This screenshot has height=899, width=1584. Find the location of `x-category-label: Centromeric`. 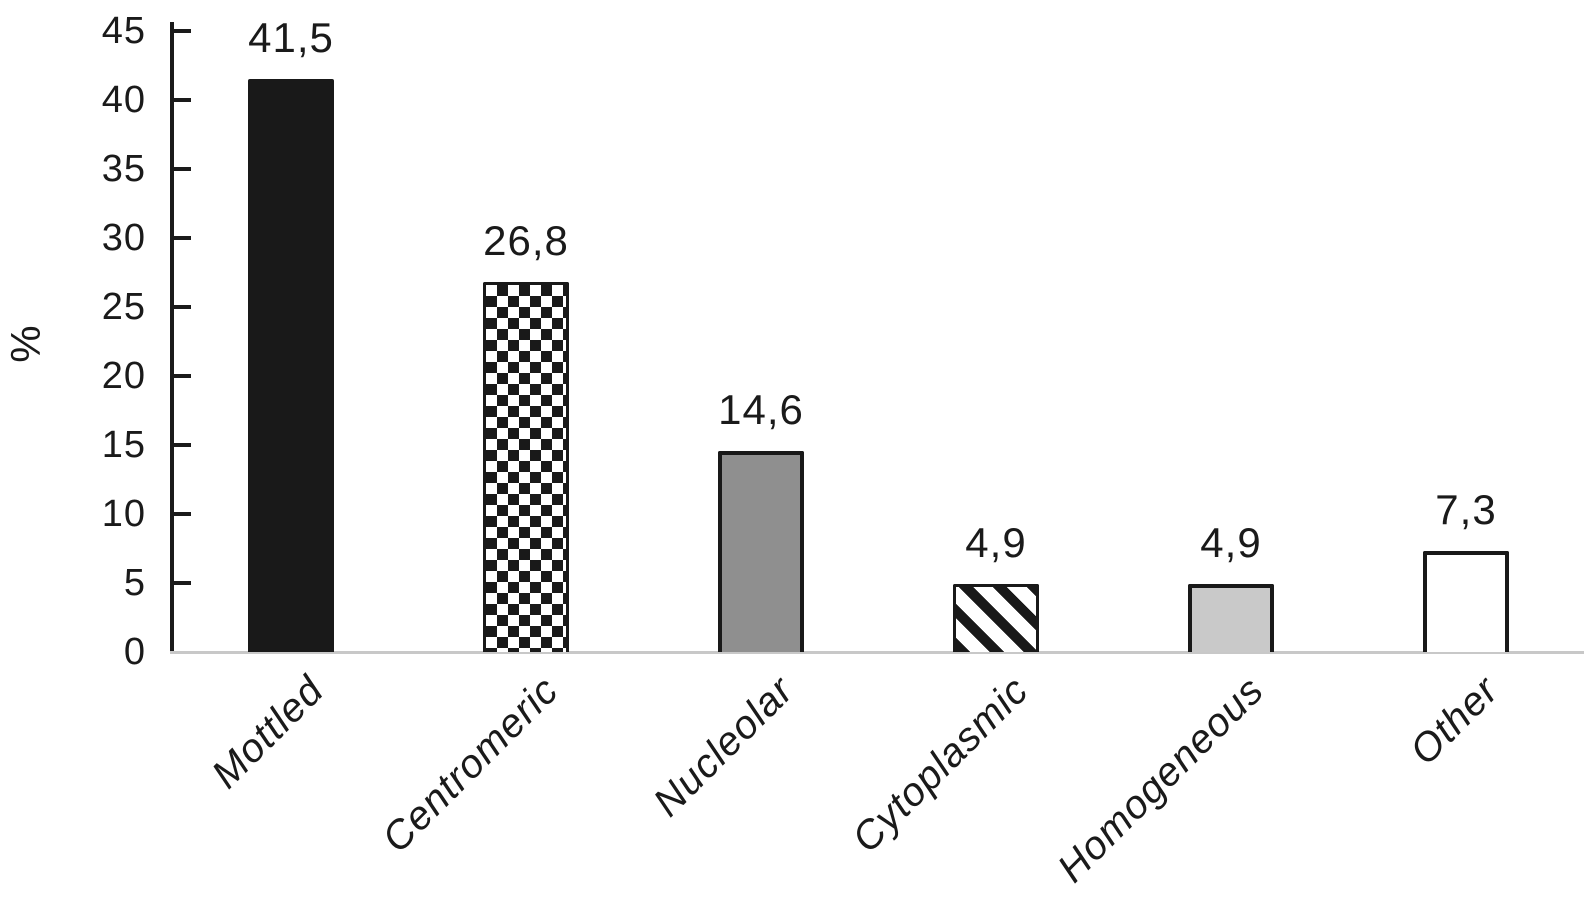

x-category-label: Centromeric is located at coordinates (471, 764).